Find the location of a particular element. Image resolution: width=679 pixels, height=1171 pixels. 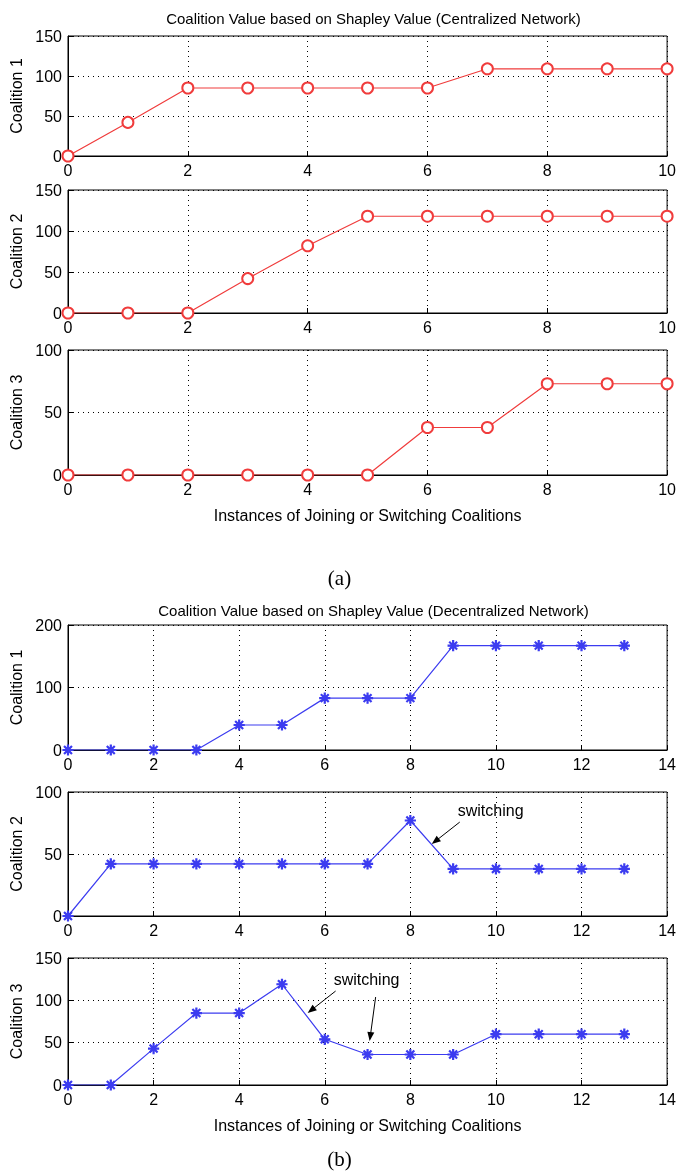

x-tick-label: 12 is located at coordinates (581, 930).